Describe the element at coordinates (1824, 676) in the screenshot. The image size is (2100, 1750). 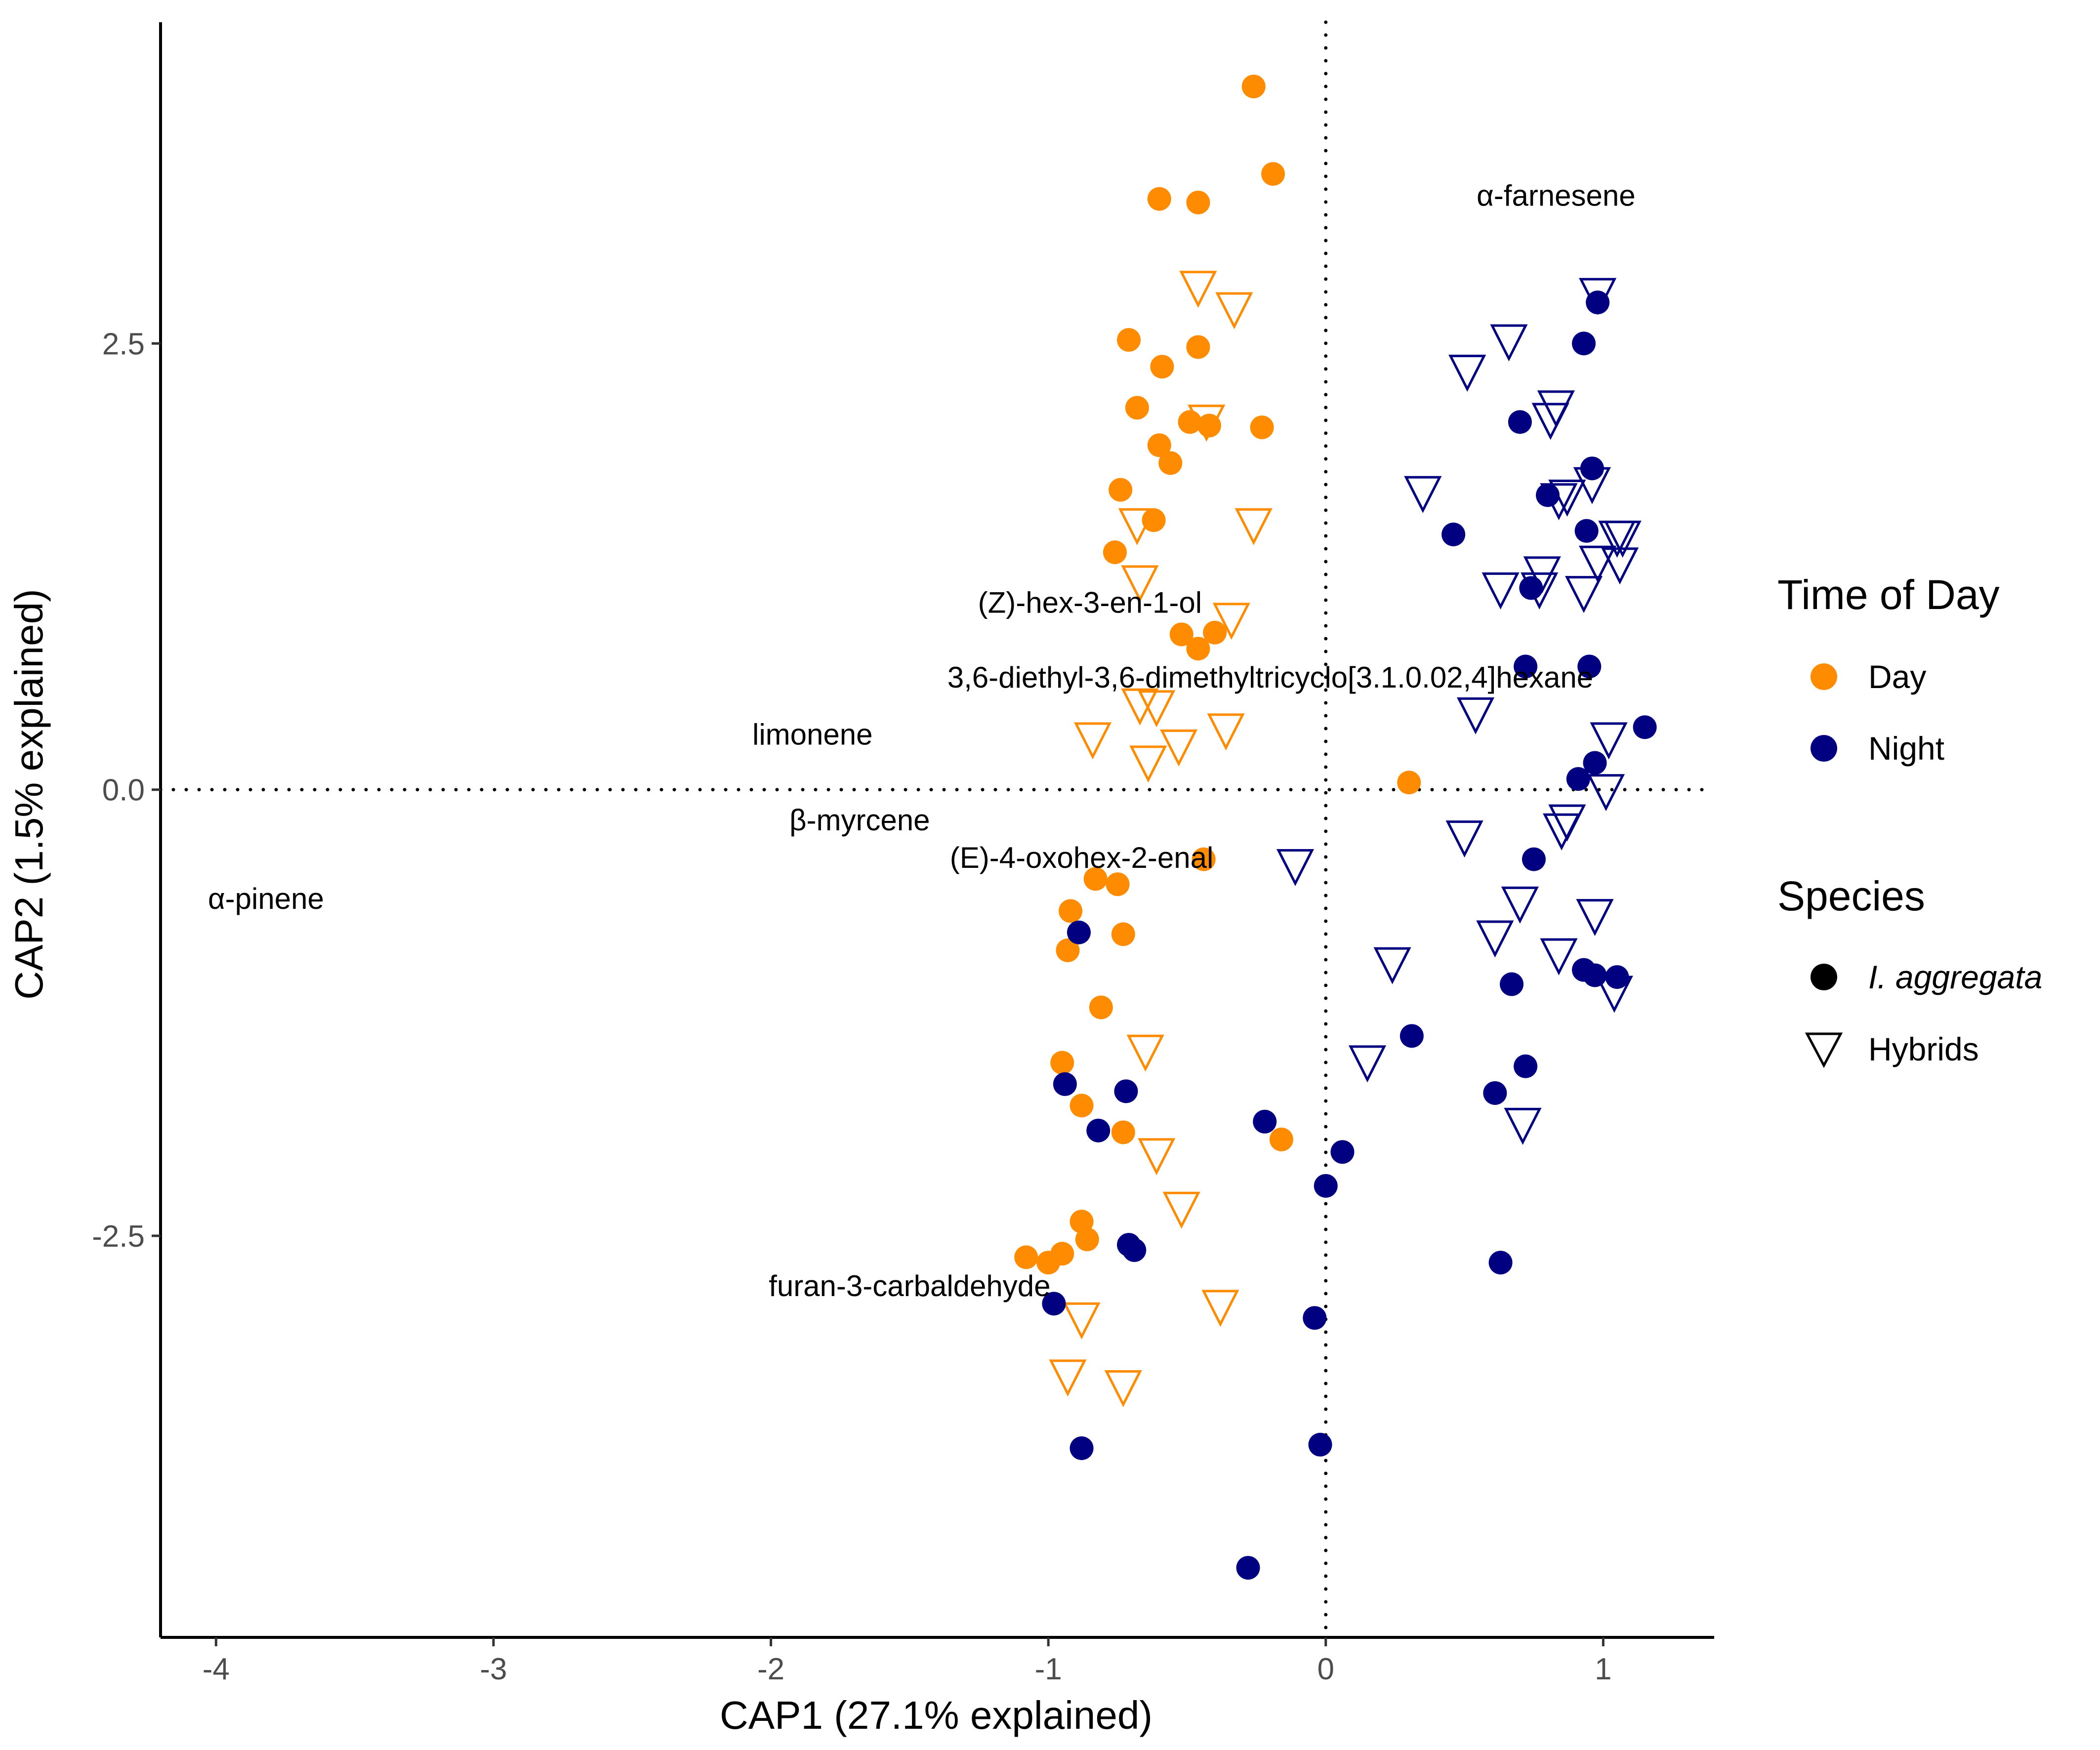
I see `legend-swatch-day` at that location.